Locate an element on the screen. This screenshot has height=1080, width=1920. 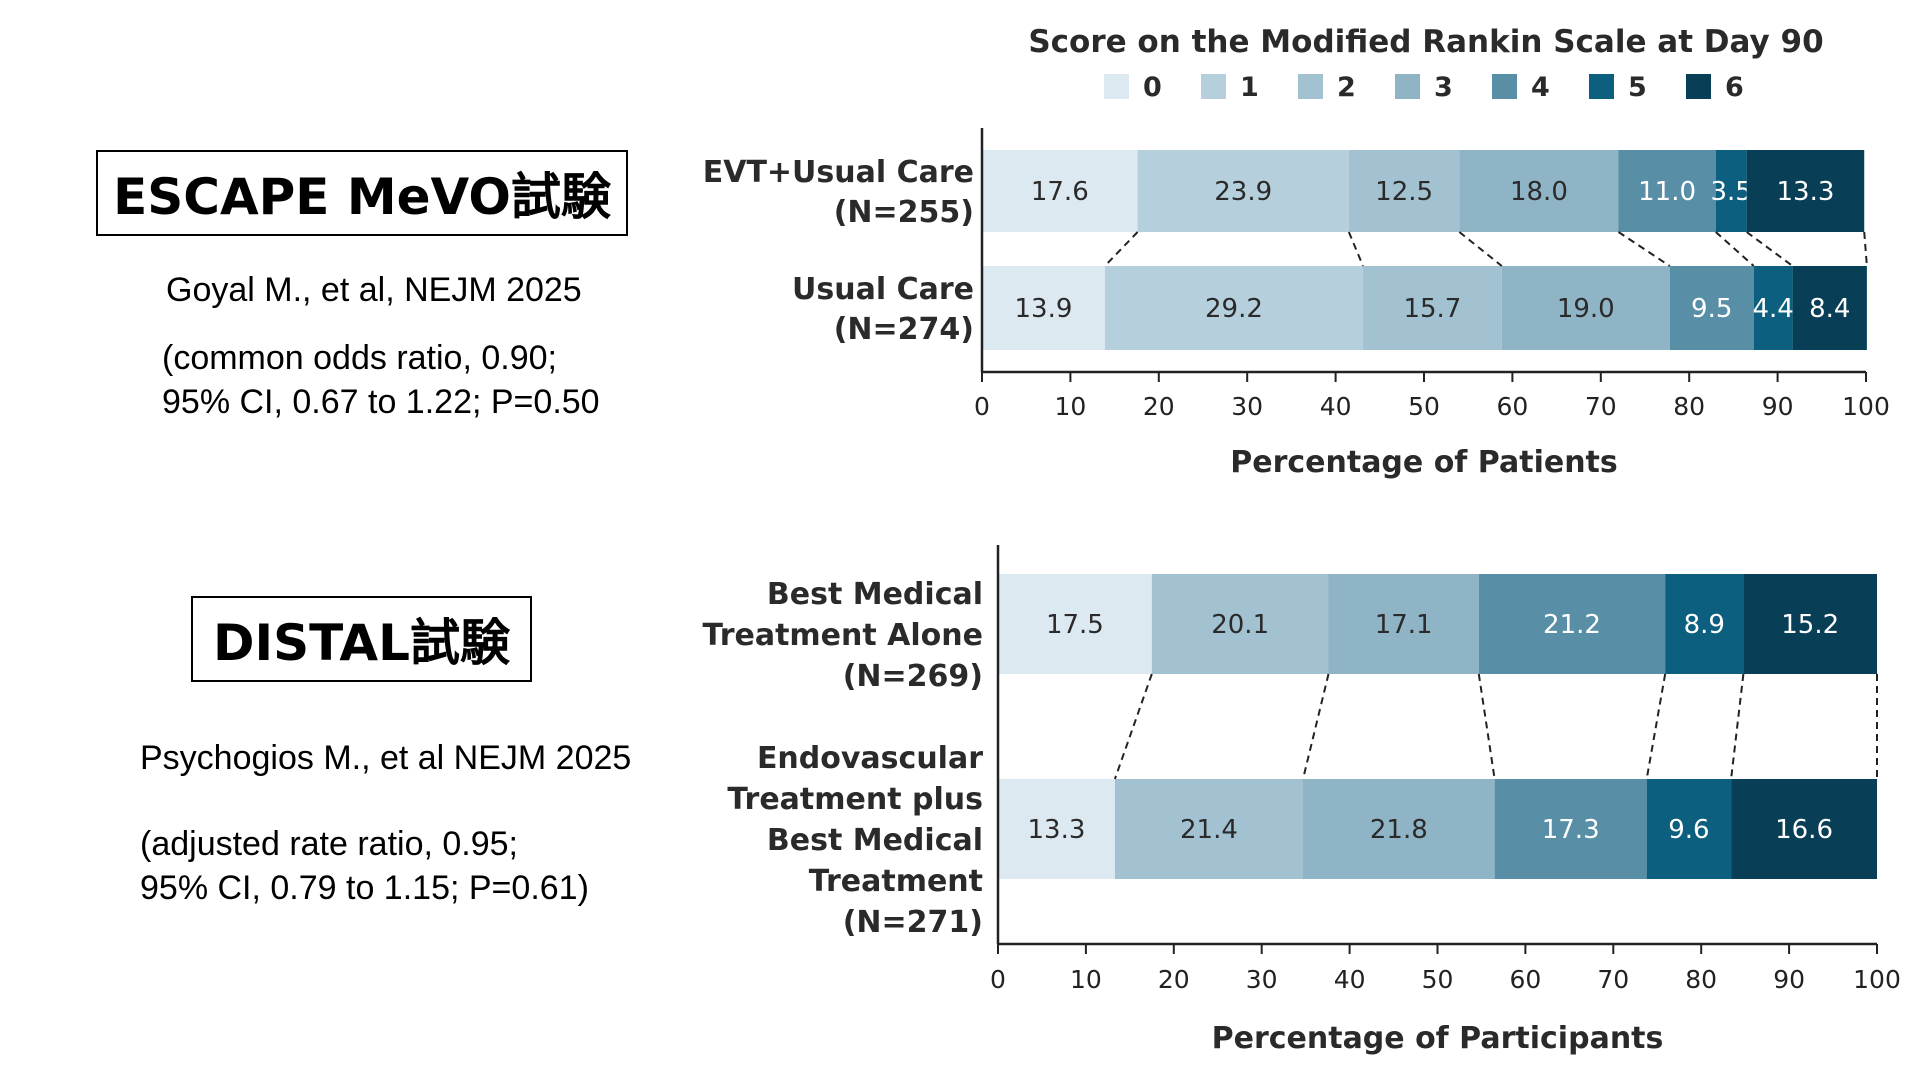
chart1-row2-value-label: 19.0 is located at coordinates (1586, 309).